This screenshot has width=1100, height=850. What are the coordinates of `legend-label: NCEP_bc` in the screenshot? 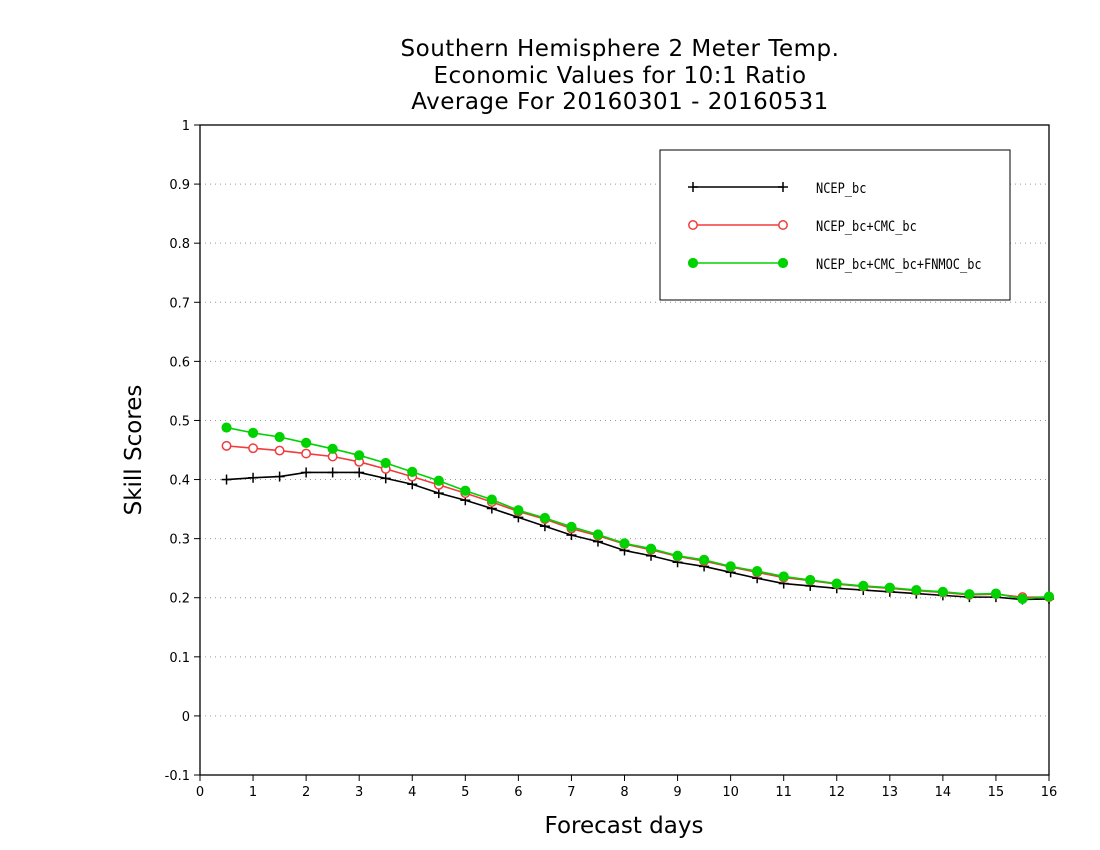 It's located at (841, 189).